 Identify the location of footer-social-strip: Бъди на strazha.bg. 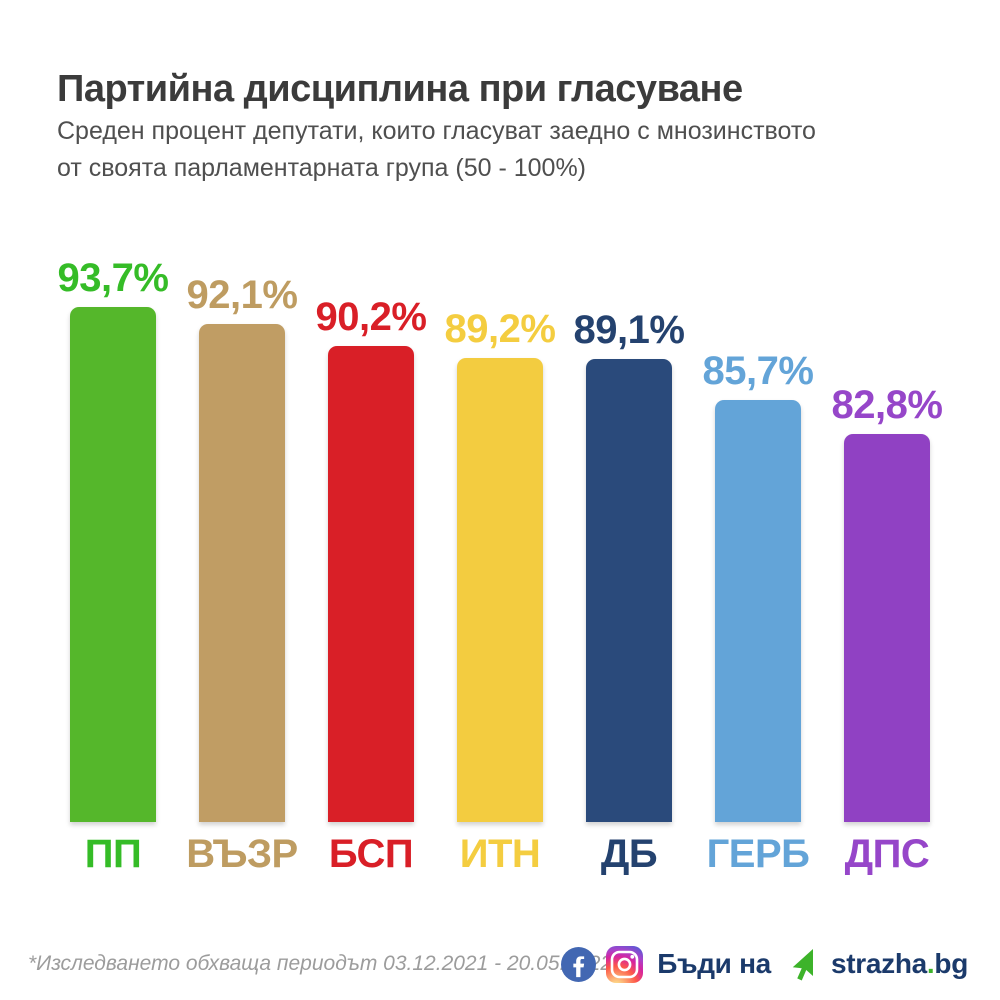
(764, 964).